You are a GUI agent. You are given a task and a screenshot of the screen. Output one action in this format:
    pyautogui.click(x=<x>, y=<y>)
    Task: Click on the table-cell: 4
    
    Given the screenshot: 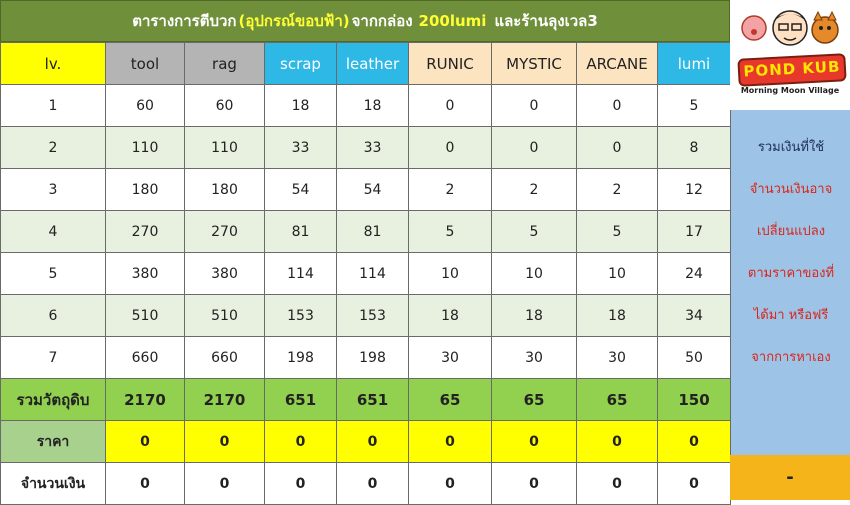 What is the action you would take?
    pyautogui.click(x=53, y=231)
    